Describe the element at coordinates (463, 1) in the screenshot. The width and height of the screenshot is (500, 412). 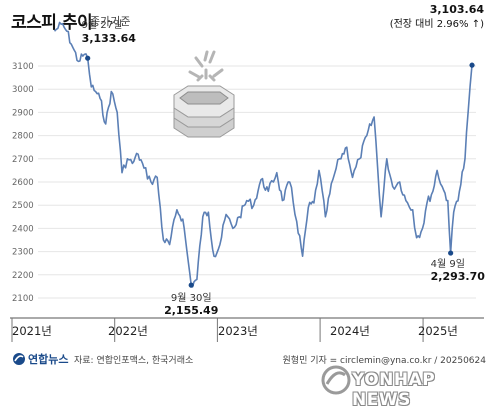
I see `annotation-date-label: 6월 24일` at that location.